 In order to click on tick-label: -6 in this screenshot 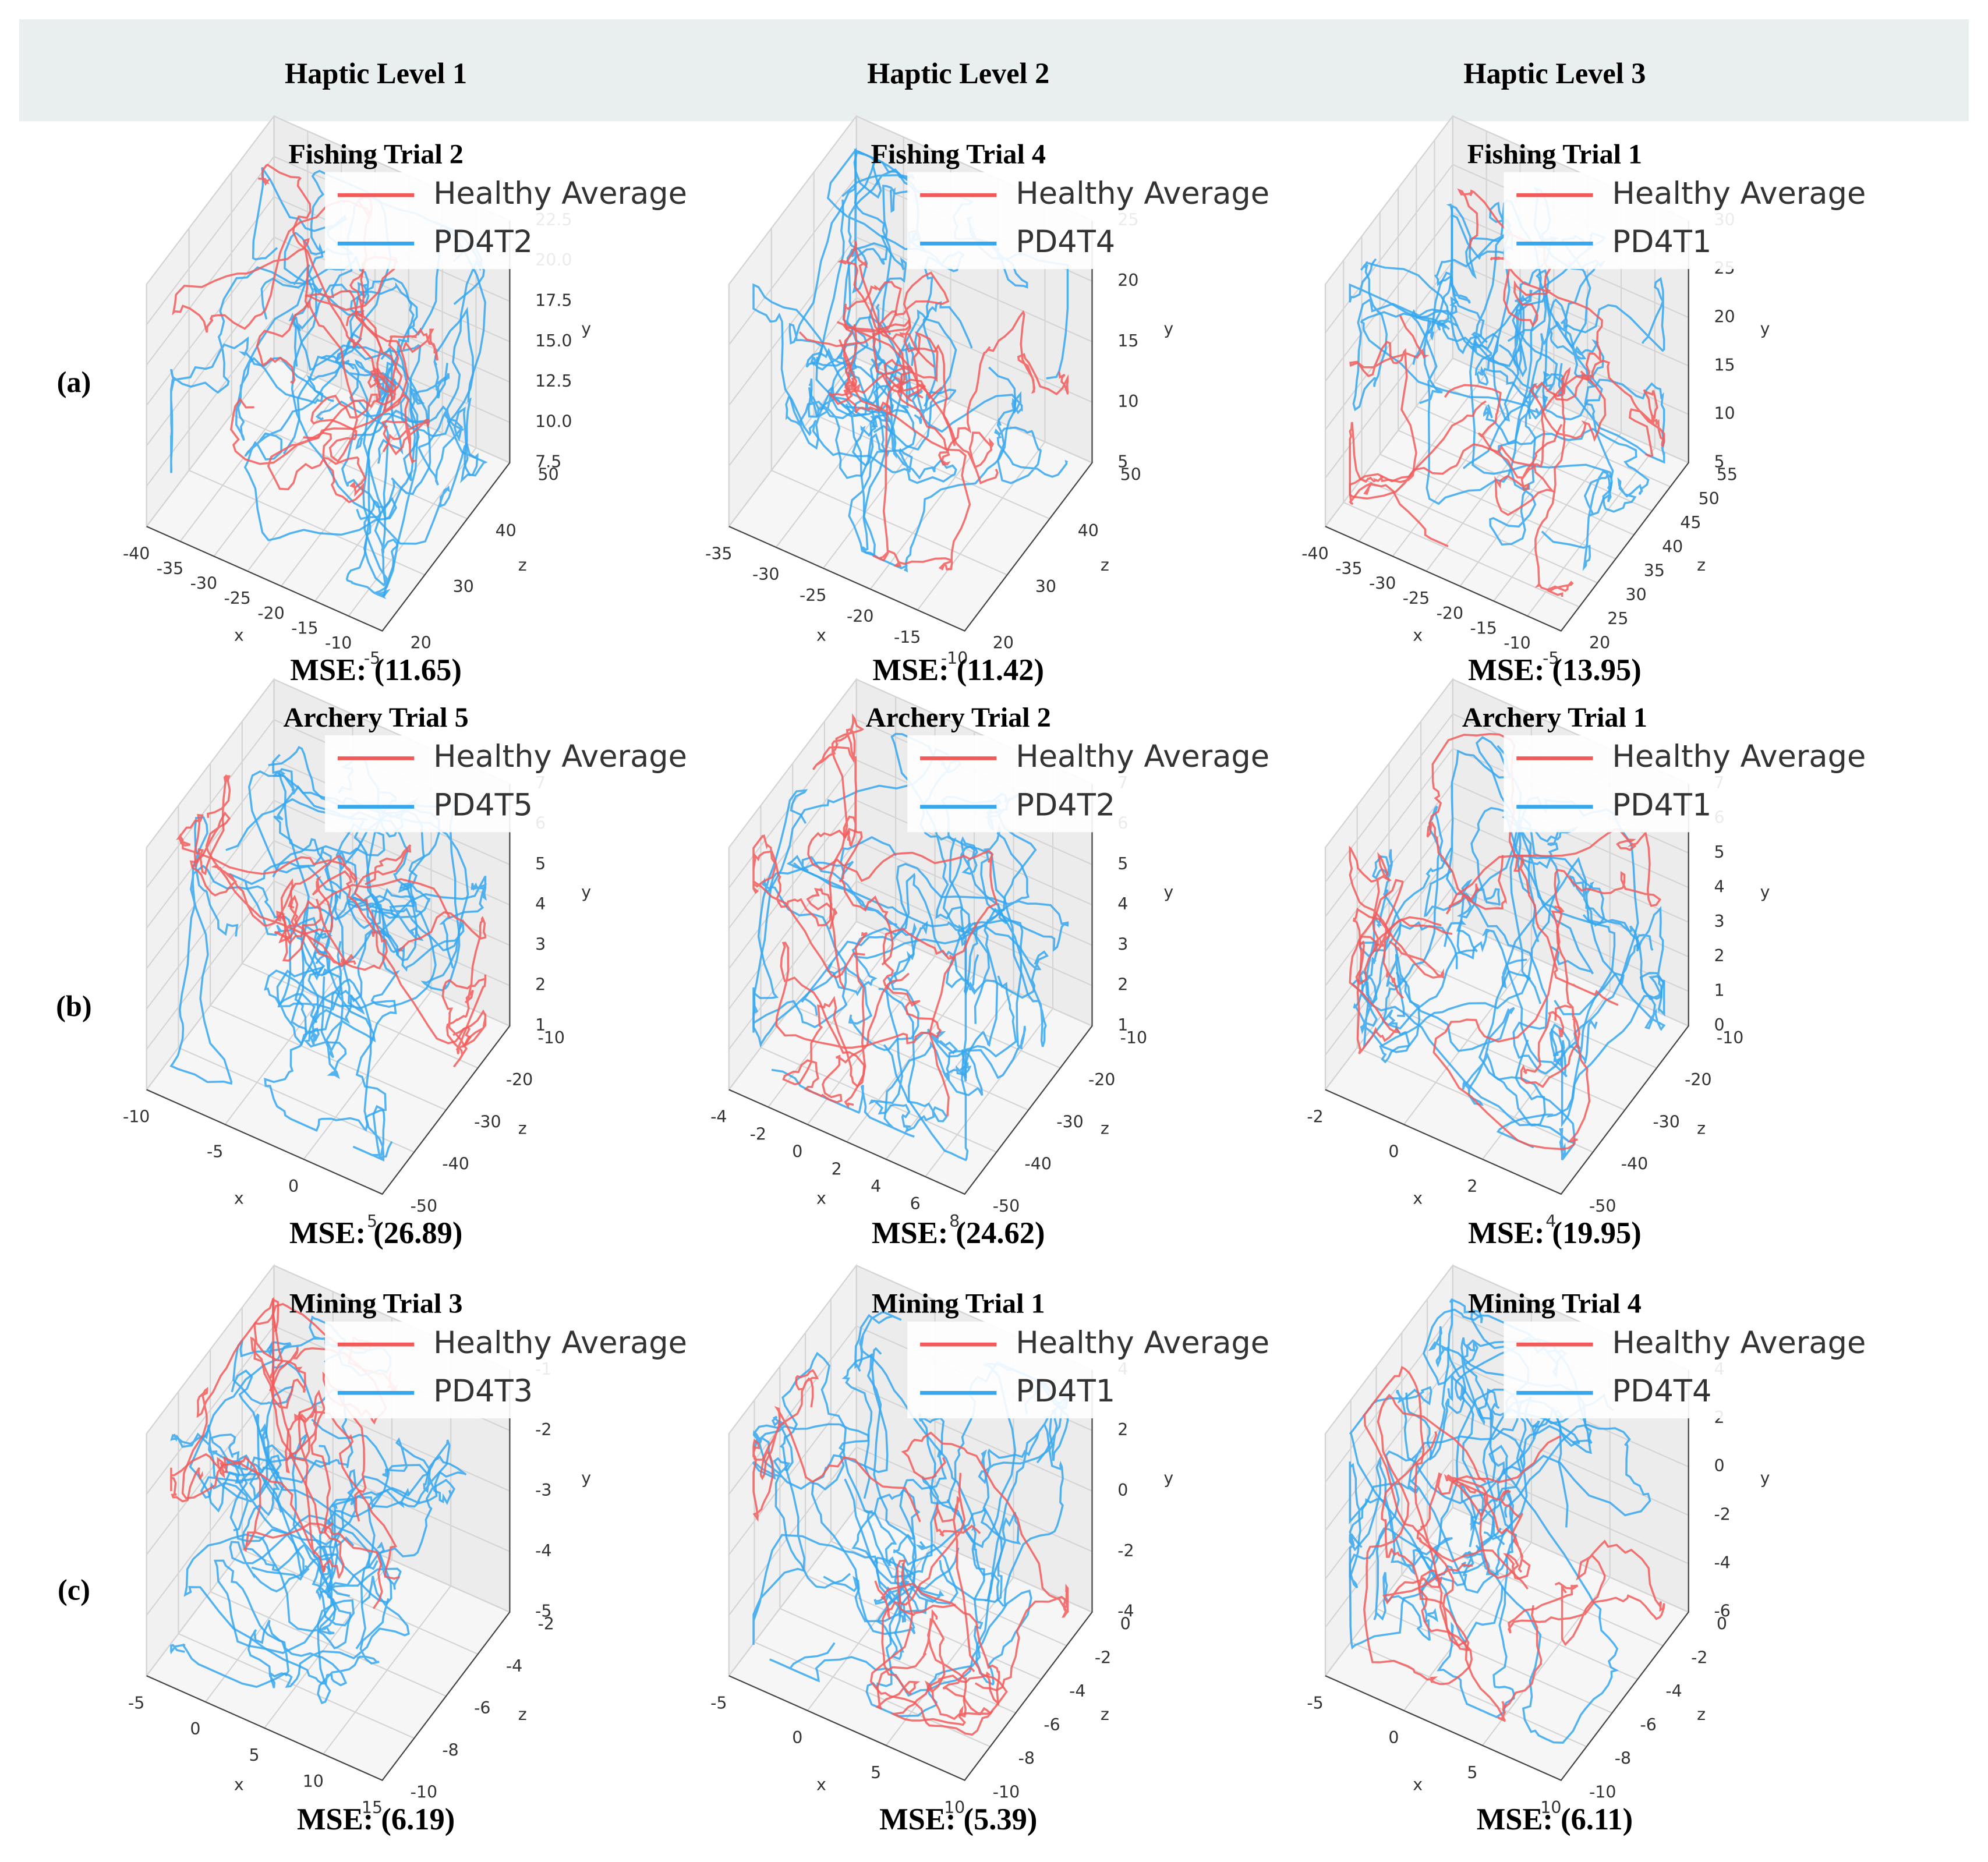, I will do `click(1649, 1724)`.